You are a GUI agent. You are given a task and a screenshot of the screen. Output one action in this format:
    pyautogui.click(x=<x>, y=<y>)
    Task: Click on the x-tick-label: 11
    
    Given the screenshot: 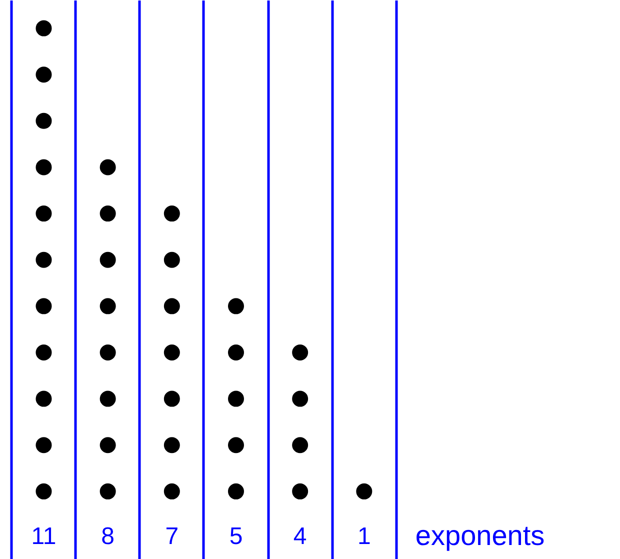 What is the action you would take?
    pyautogui.click(x=43, y=536)
    